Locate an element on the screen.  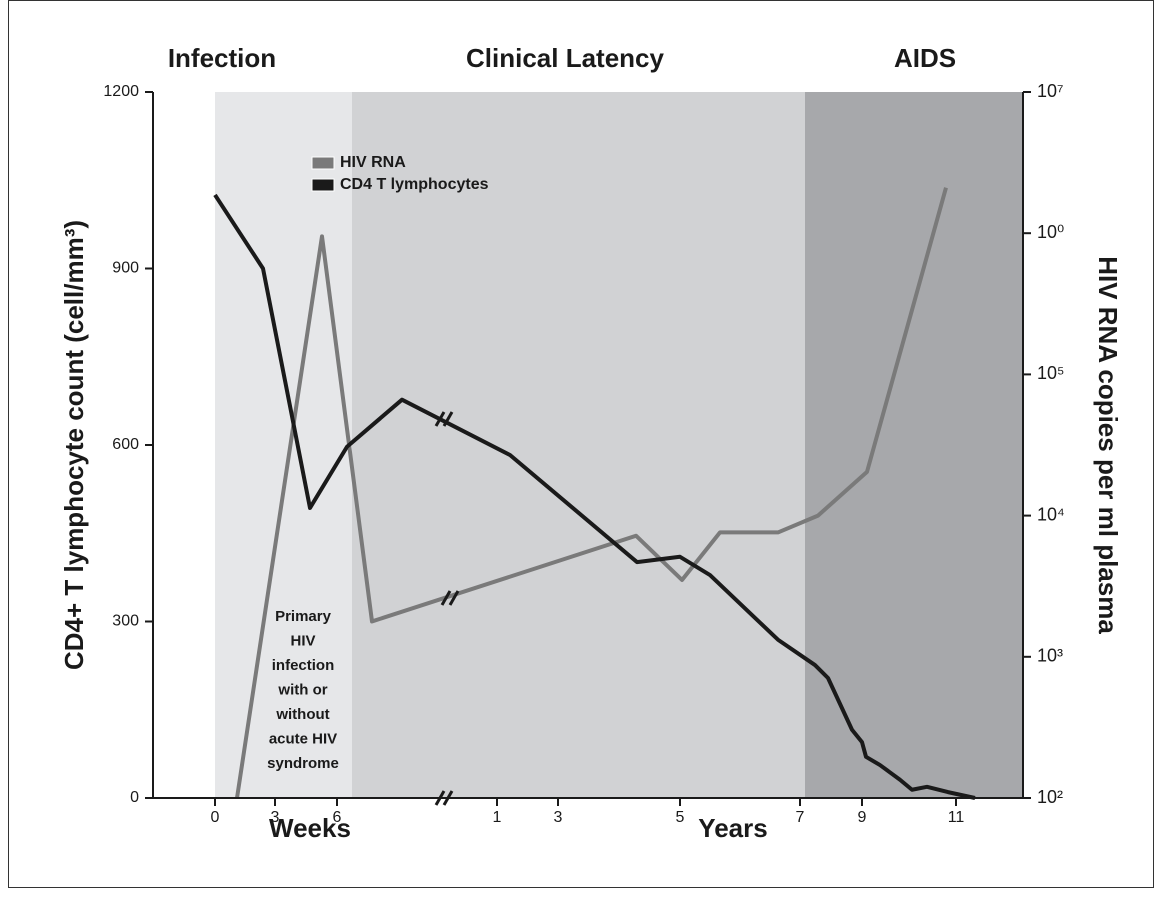
y-tick-label: 0 is located at coordinates (134, 797).